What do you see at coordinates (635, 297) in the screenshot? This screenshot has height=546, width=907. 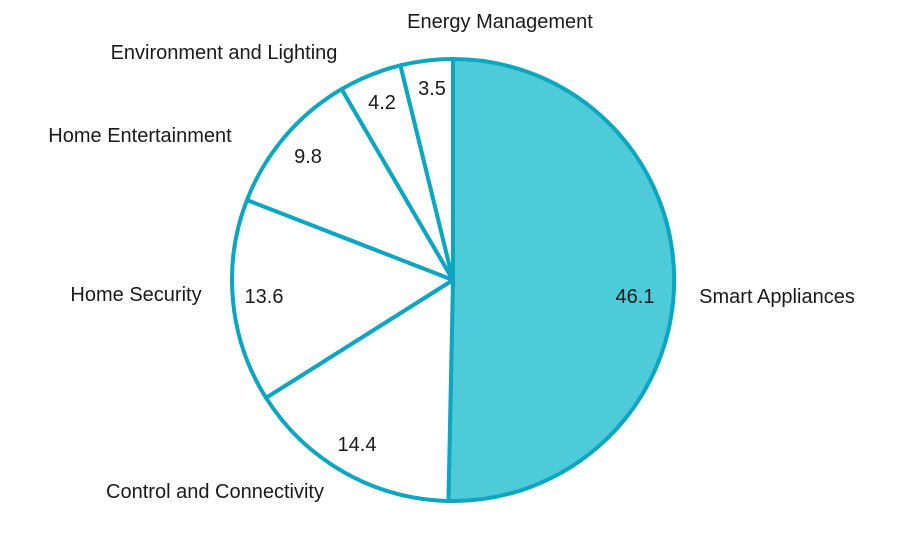 I see `value-label-smart-appliances: 46.1` at bounding box center [635, 297].